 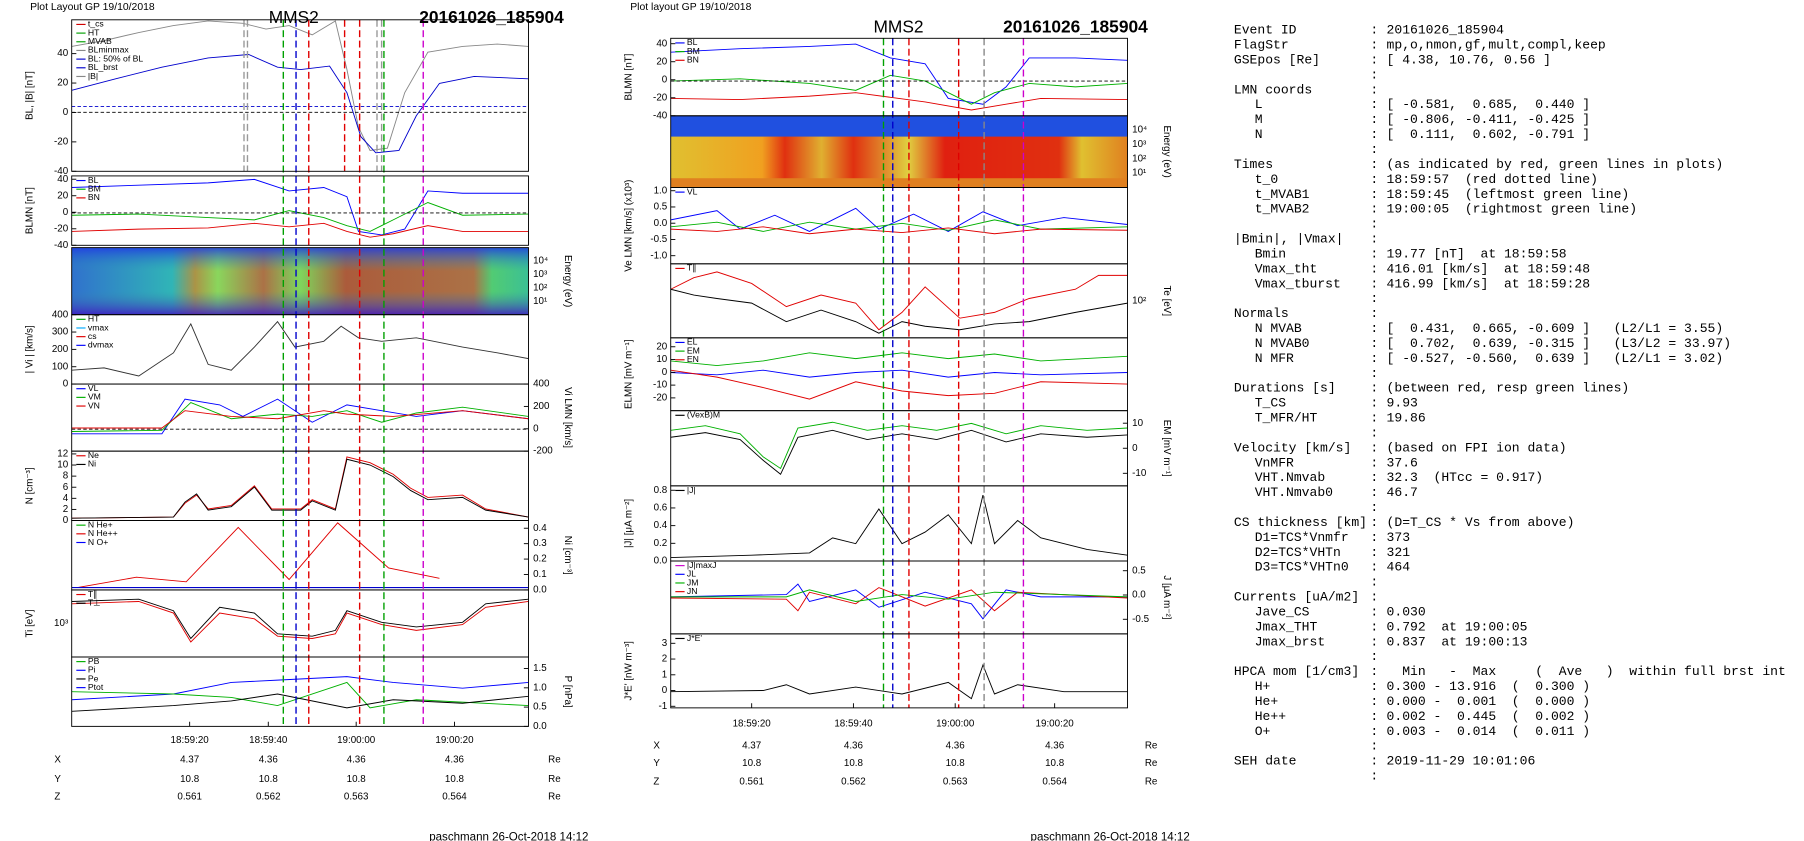 I want to click on legend-label: BN, so click(x=693, y=60).